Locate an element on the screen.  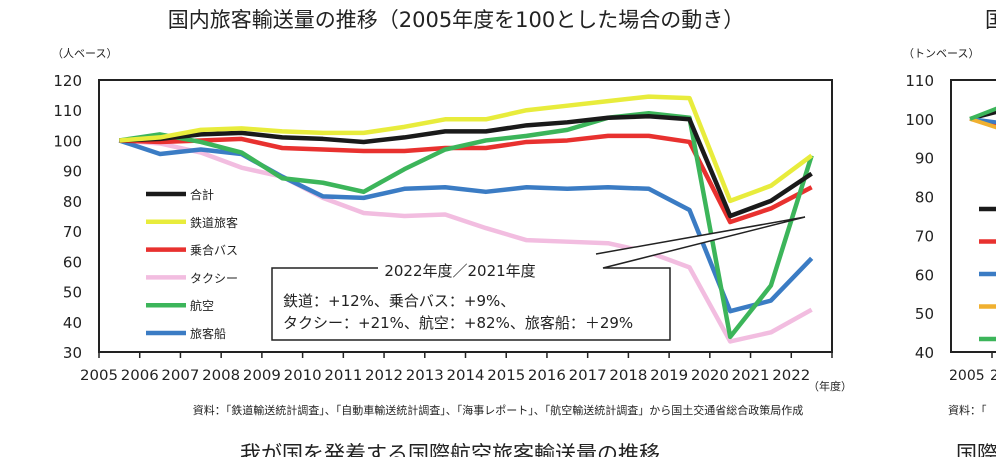
x-axis-label: （年度） is located at coordinates (830, 386).